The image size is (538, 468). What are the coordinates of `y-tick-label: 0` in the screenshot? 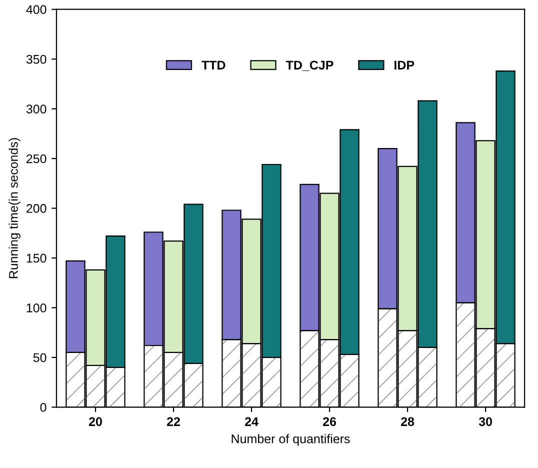 It's located at (43, 407).